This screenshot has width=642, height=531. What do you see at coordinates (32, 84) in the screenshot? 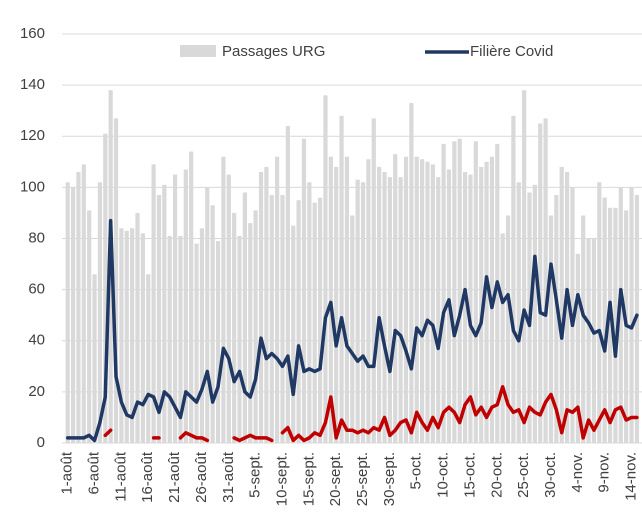
I see `y-tick-label: 140` at bounding box center [32, 84].